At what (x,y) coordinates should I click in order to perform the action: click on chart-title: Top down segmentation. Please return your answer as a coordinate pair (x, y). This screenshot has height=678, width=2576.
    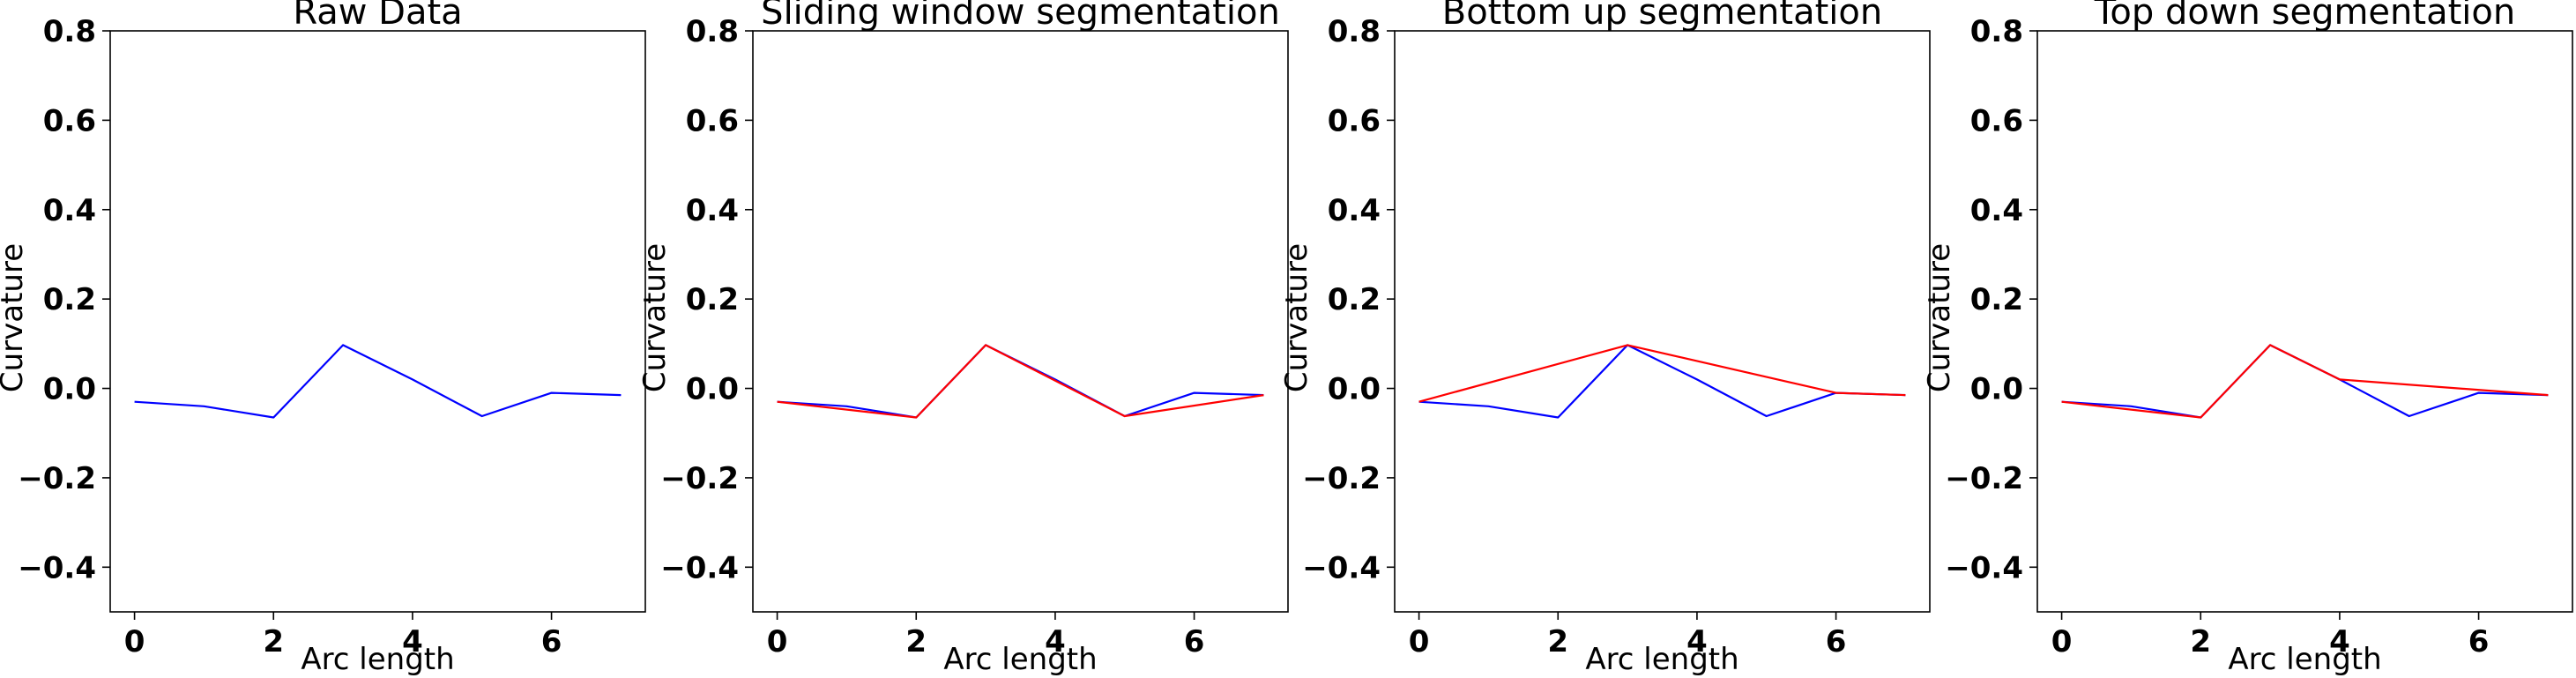
    Looking at the image, I should click on (2305, 16).